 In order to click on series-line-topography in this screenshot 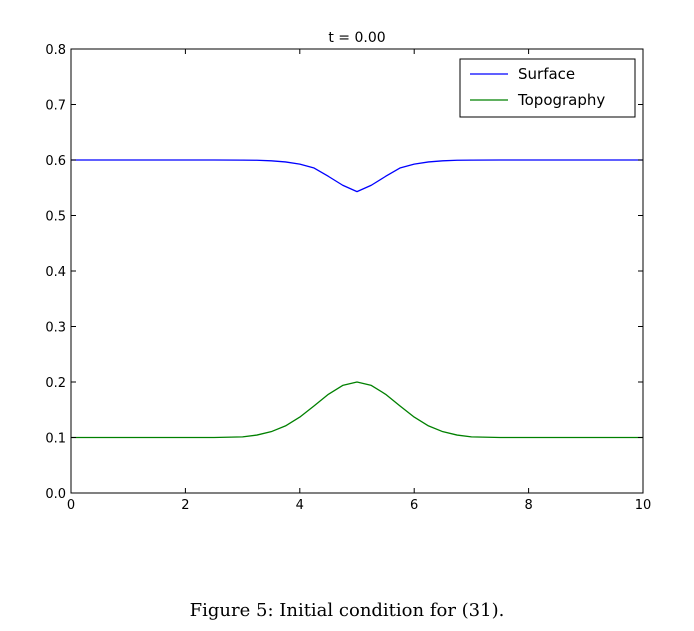, I will do `click(357, 410)`.